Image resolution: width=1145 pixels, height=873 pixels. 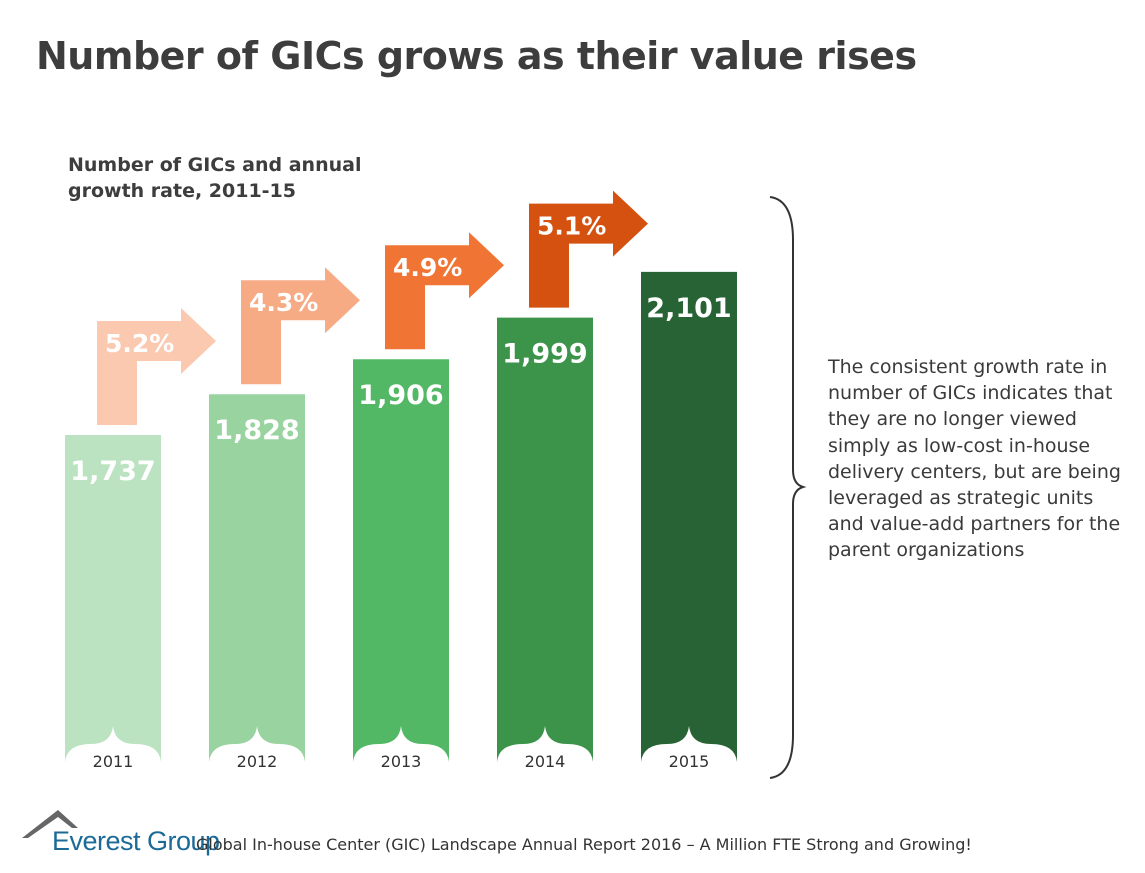 I want to click on brand-logo-text: Everest Group, so click(x=136, y=841).